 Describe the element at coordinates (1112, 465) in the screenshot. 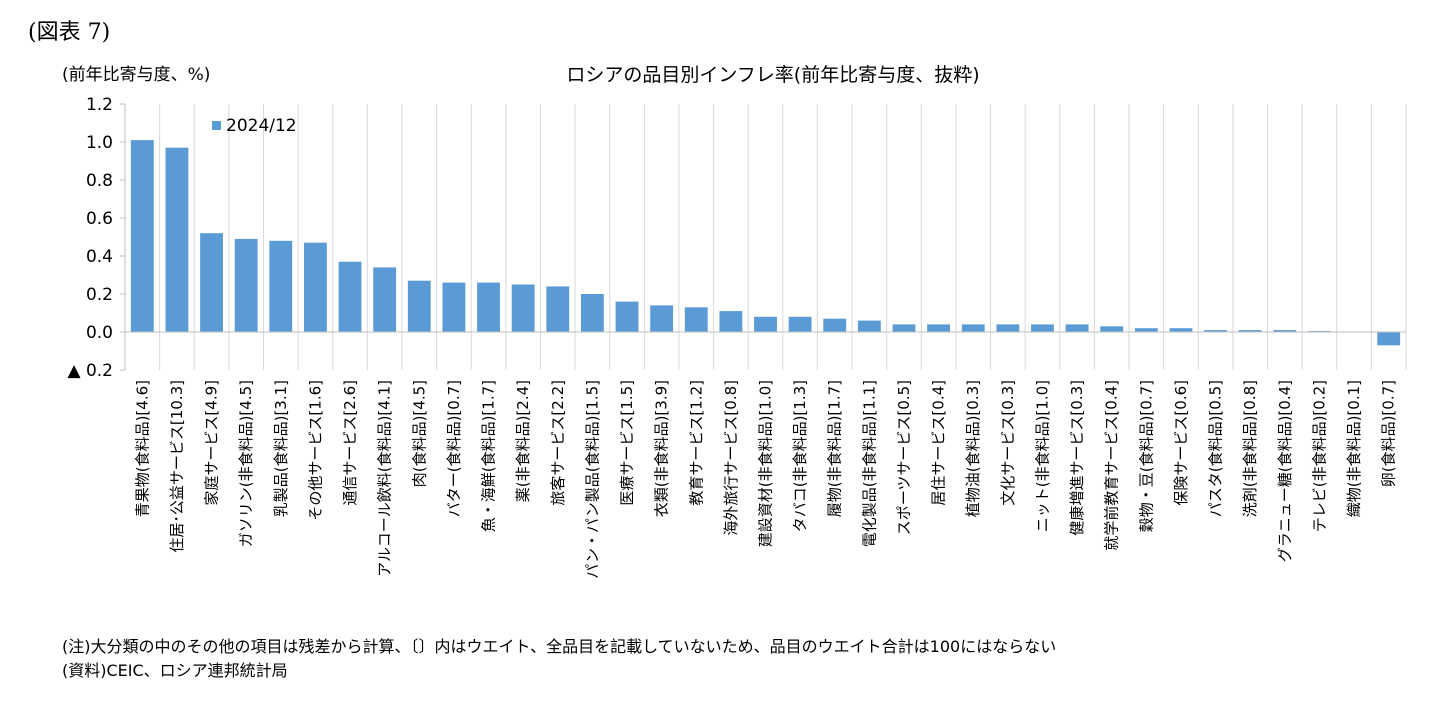

I see `category-label: 就学前教育サービス[0.4]` at that location.